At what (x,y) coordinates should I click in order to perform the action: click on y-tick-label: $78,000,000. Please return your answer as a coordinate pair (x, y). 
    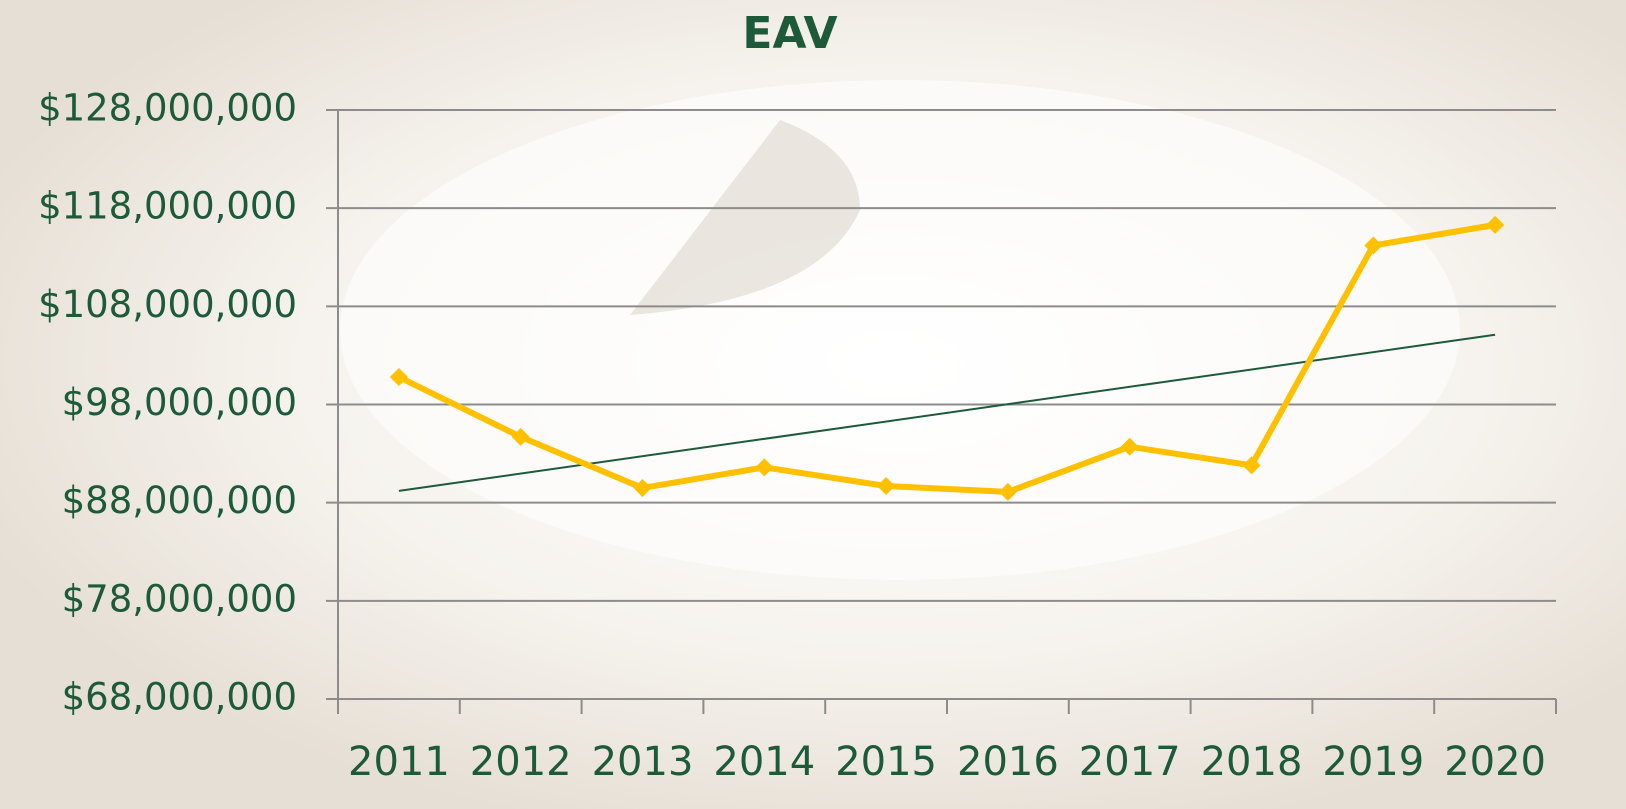
    Looking at the image, I should click on (179, 598).